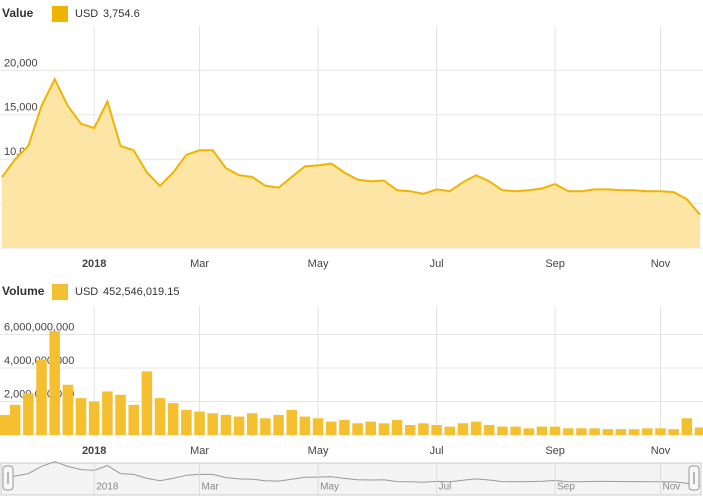 The width and height of the screenshot is (703, 500). What do you see at coordinates (107, 487) in the screenshot?
I see `navigator-label: 2018` at bounding box center [107, 487].